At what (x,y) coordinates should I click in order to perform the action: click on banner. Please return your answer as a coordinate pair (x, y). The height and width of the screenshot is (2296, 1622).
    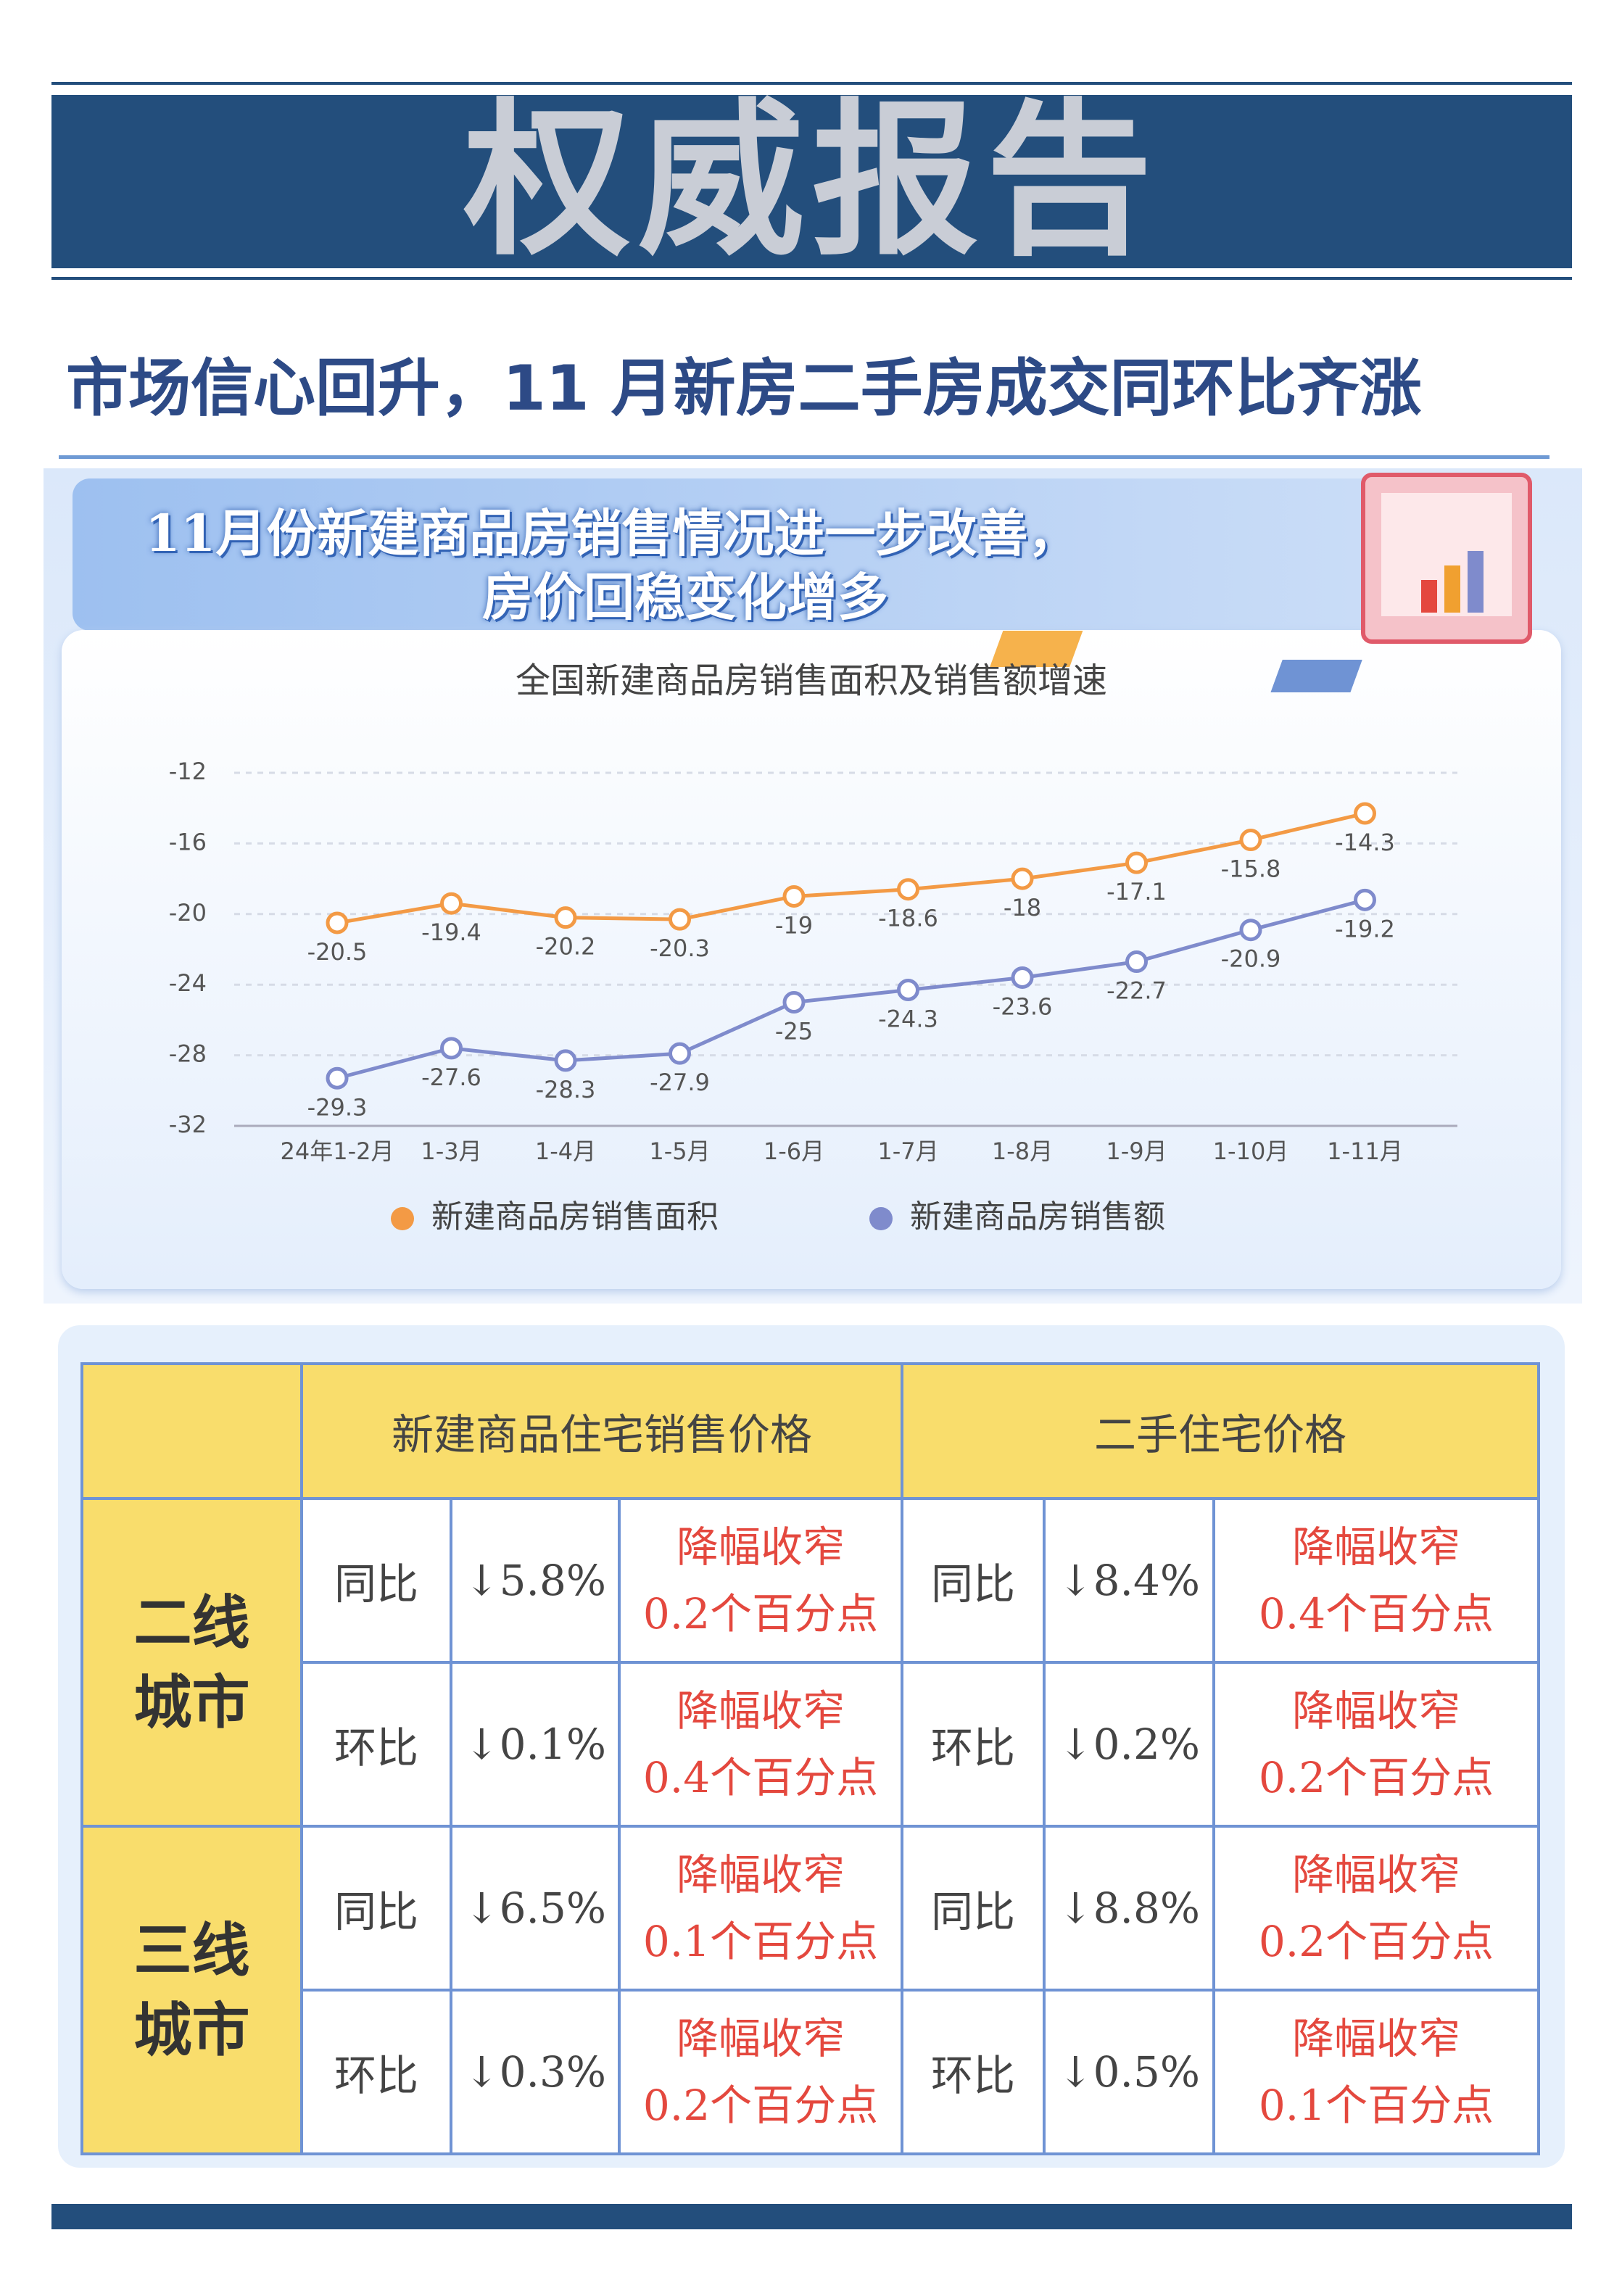
    Looking at the image, I should click on (802, 554).